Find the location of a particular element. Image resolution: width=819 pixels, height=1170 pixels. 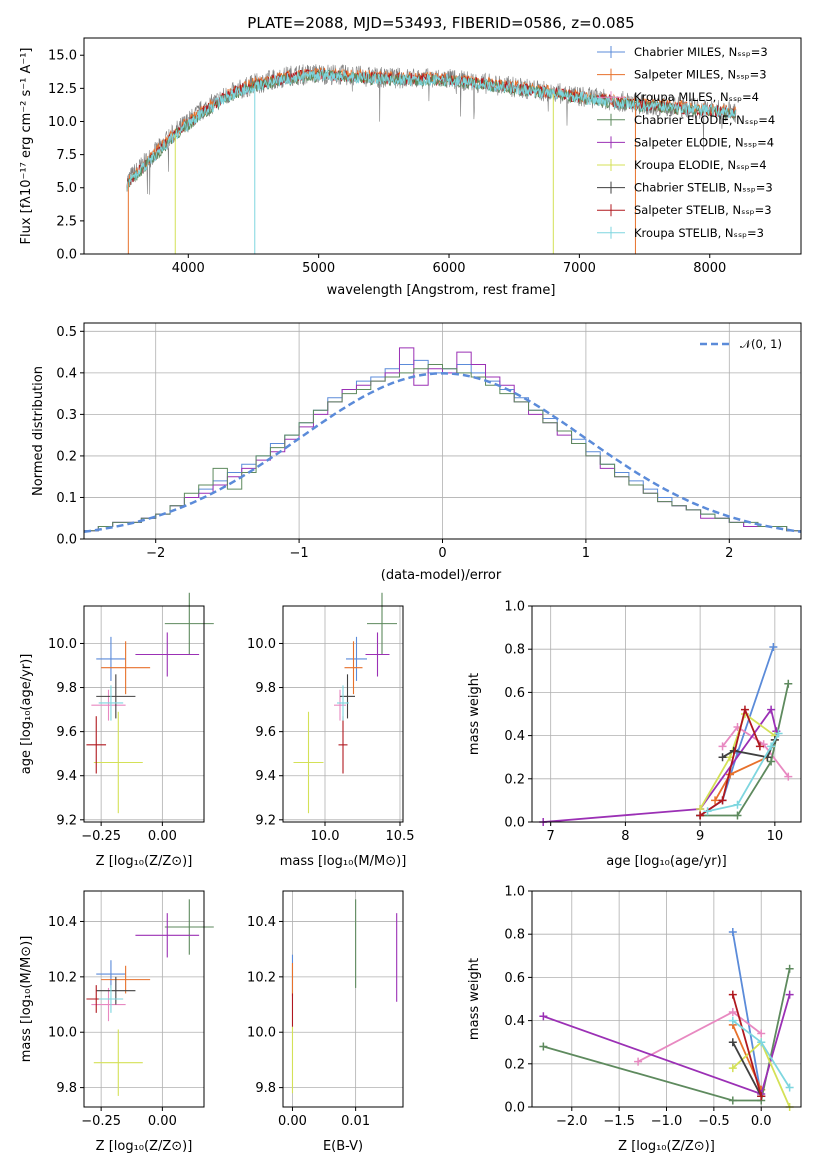

residuals-xtick-label: −1 is located at coordinates (299, 553).